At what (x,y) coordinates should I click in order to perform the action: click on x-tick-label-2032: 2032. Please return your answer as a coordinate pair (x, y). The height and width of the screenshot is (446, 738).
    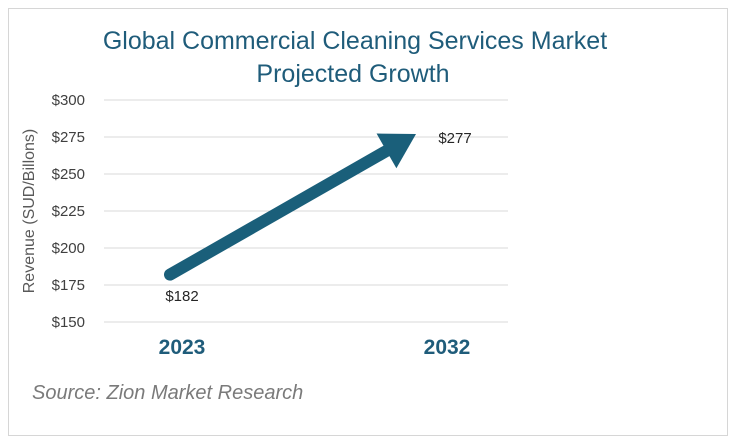
    Looking at the image, I should click on (447, 347).